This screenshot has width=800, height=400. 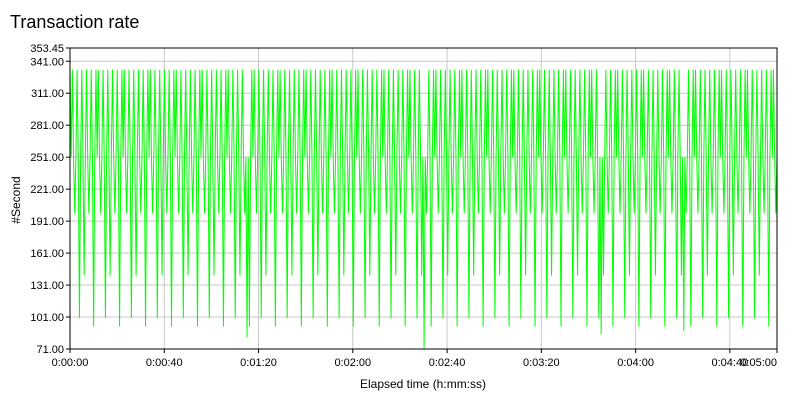 What do you see at coordinates (47, 318) in the screenshot?
I see `y-tick-label: 101.00` at bounding box center [47, 318].